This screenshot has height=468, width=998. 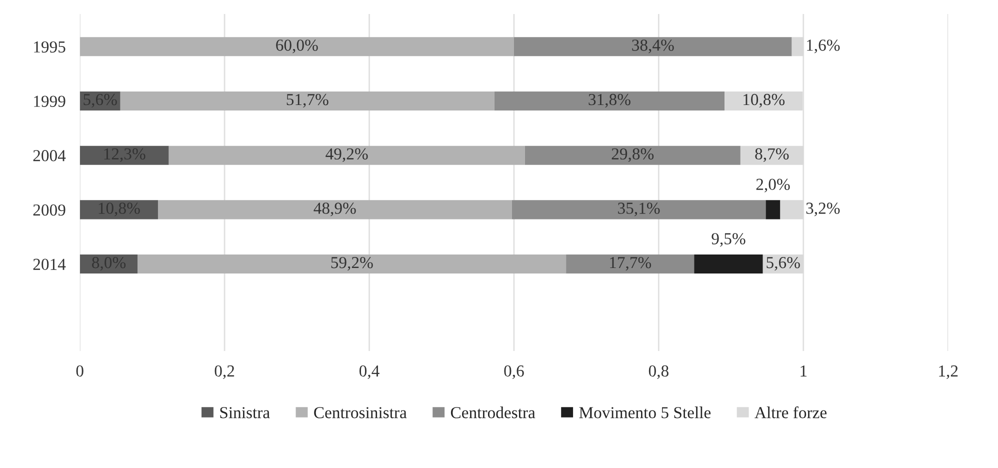 What do you see at coordinates (80, 371) in the screenshot?
I see `x-tick-label: 0` at bounding box center [80, 371].